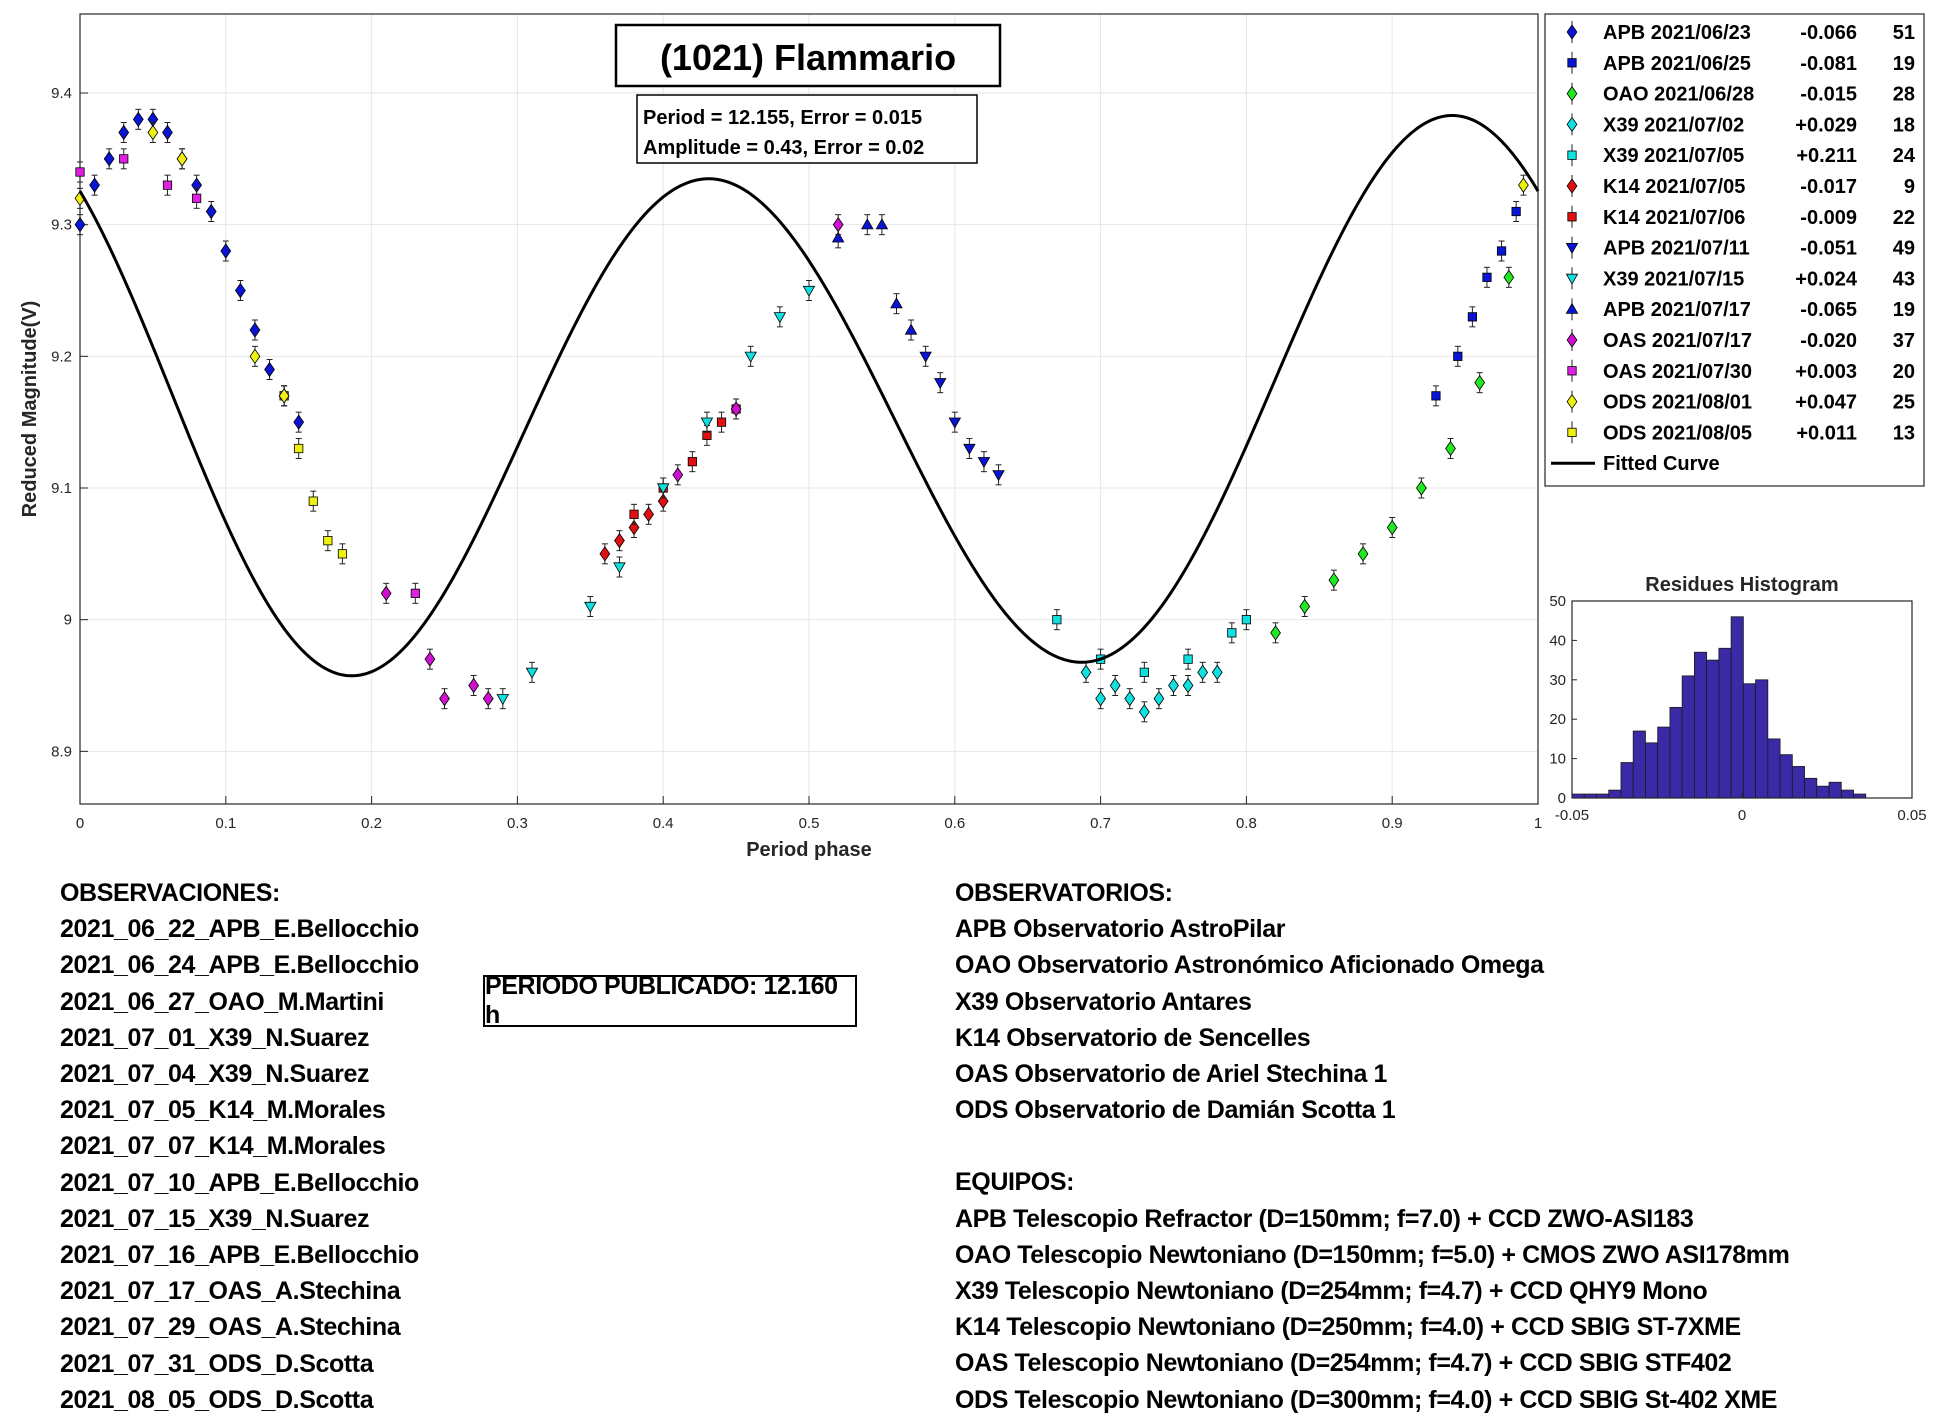 The width and height of the screenshot is (1934, 1421). What do you see at coordinates (222, 1001) in the screenshot?
I see `observation-line: 2021_06_27_OAO_M.Martini` at bounding box center [222, 1001].